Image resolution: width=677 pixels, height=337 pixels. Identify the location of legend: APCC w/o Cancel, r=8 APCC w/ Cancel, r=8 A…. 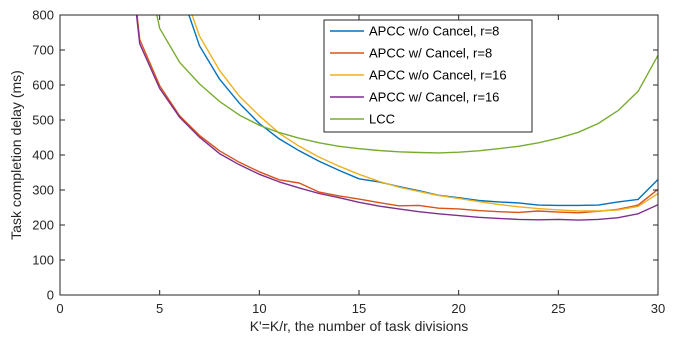
(428, 76).